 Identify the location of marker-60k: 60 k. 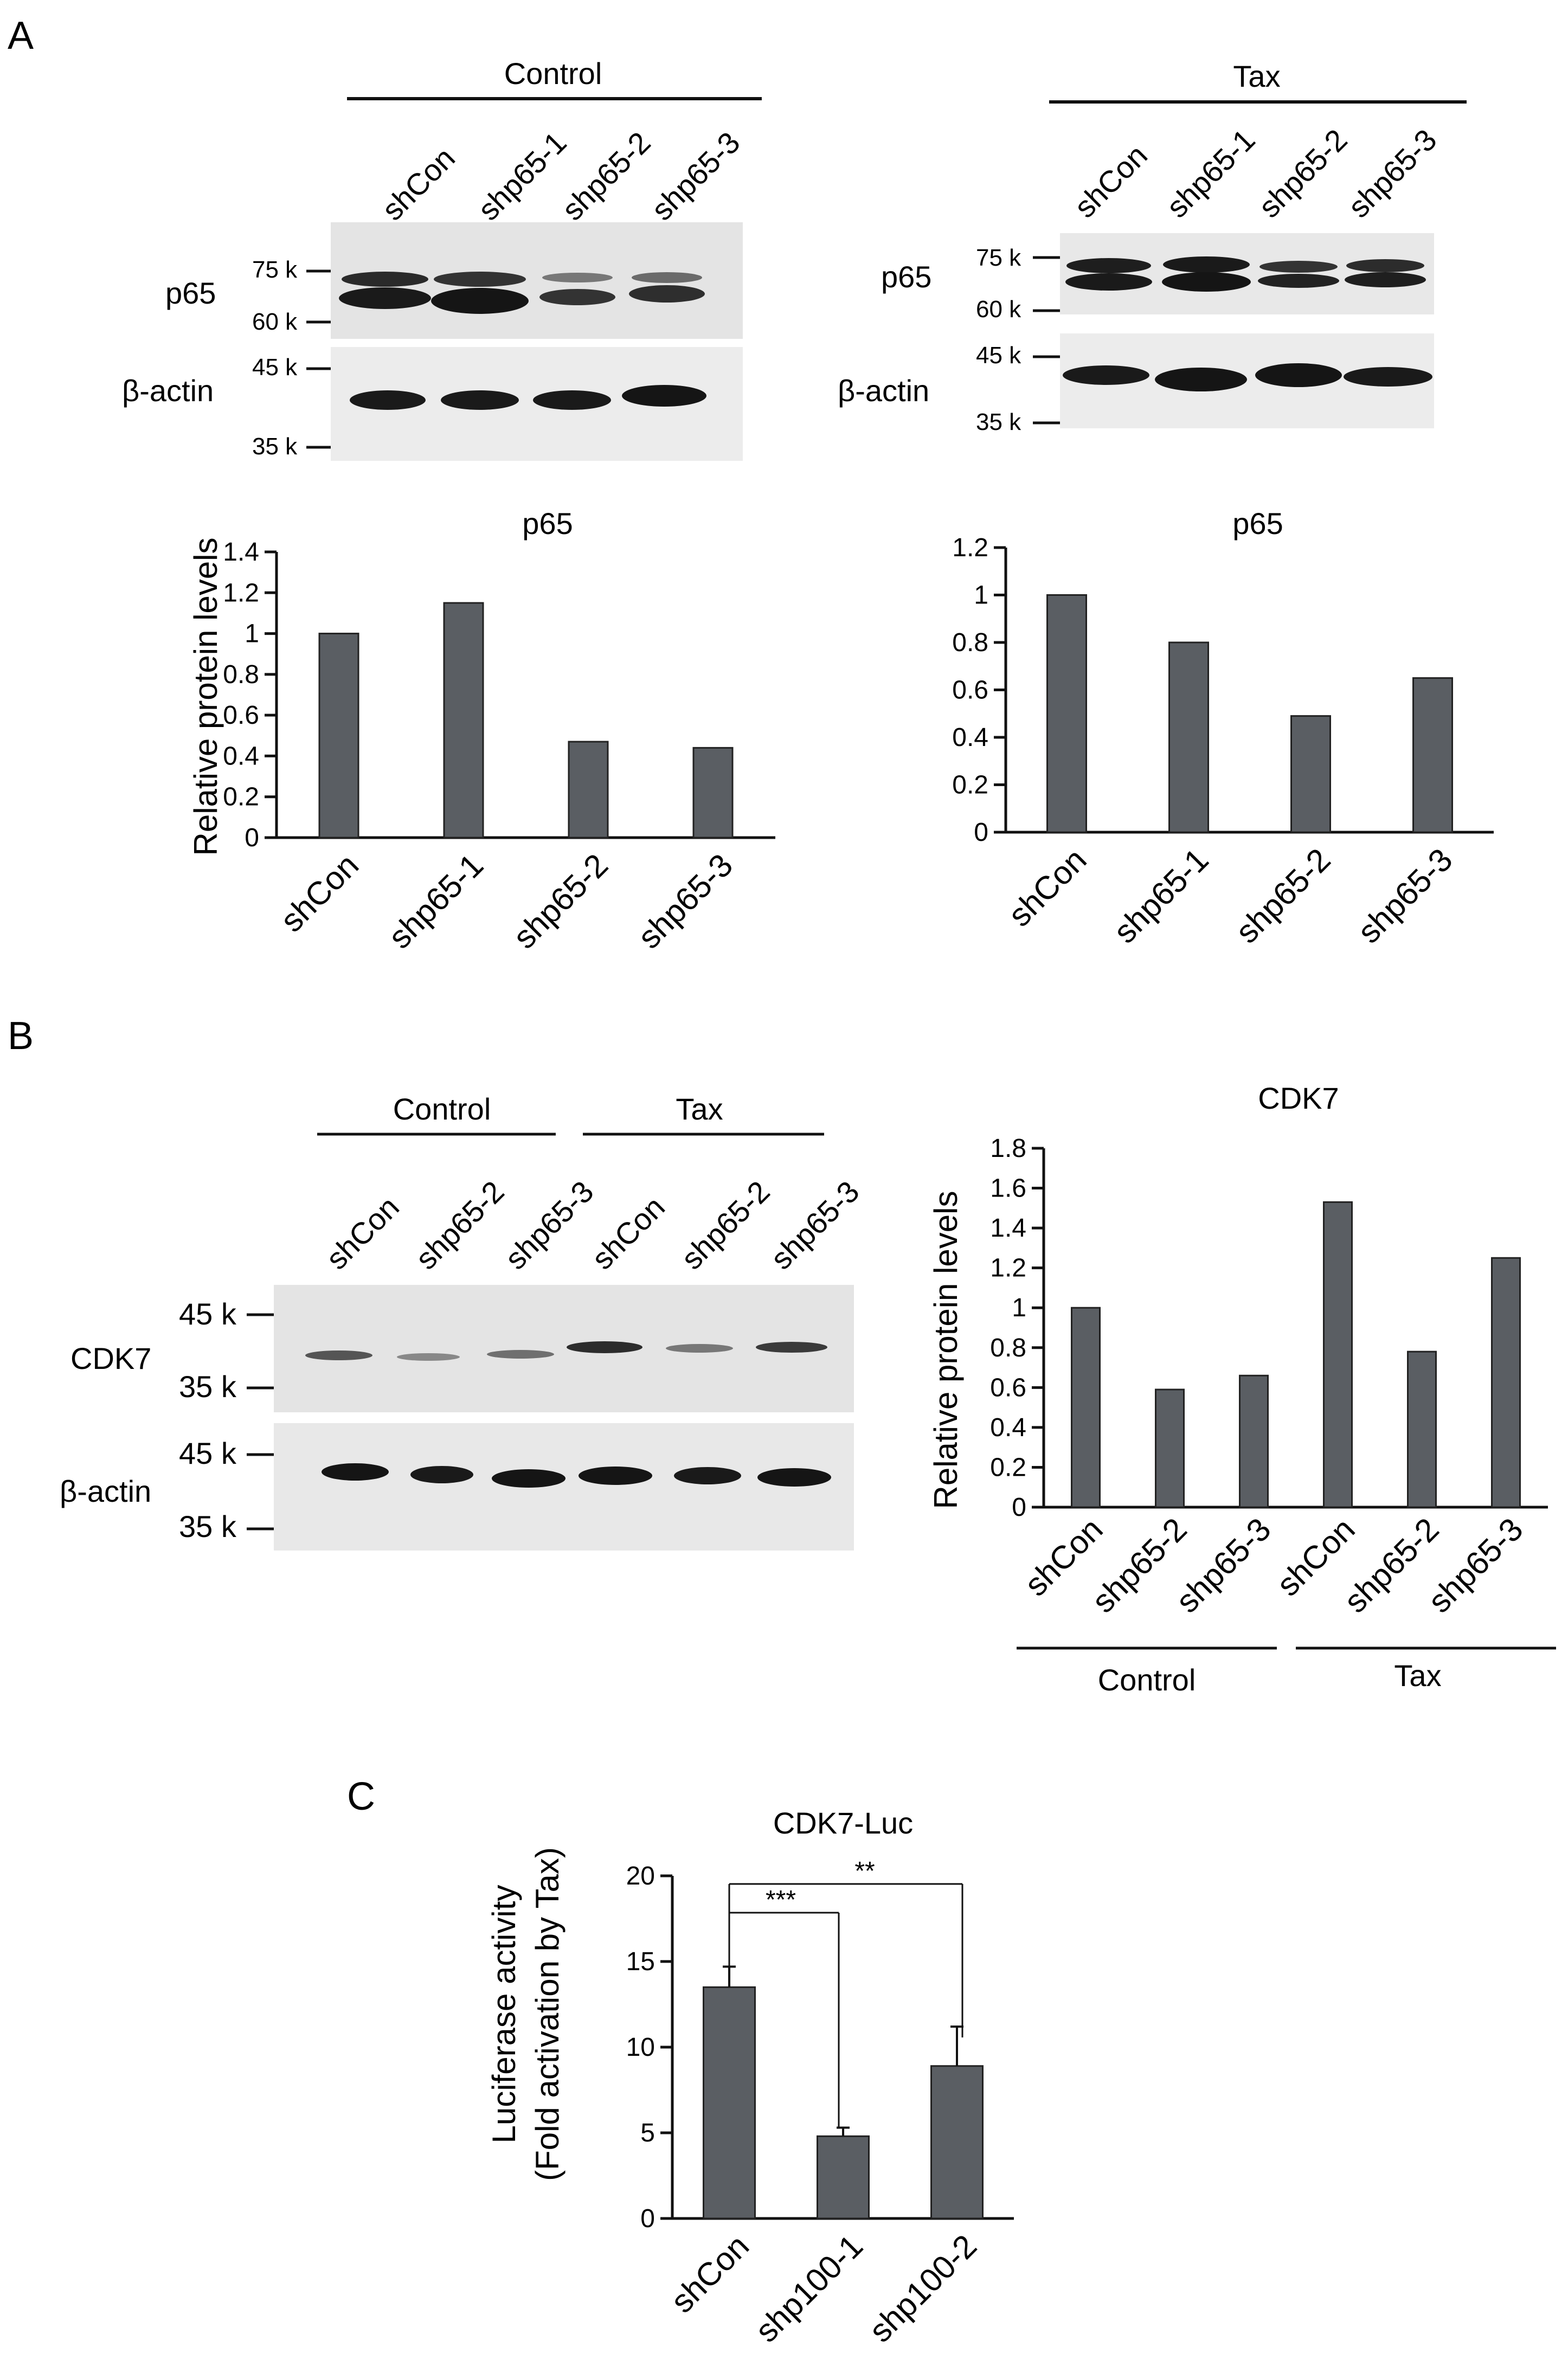
(275, 321).